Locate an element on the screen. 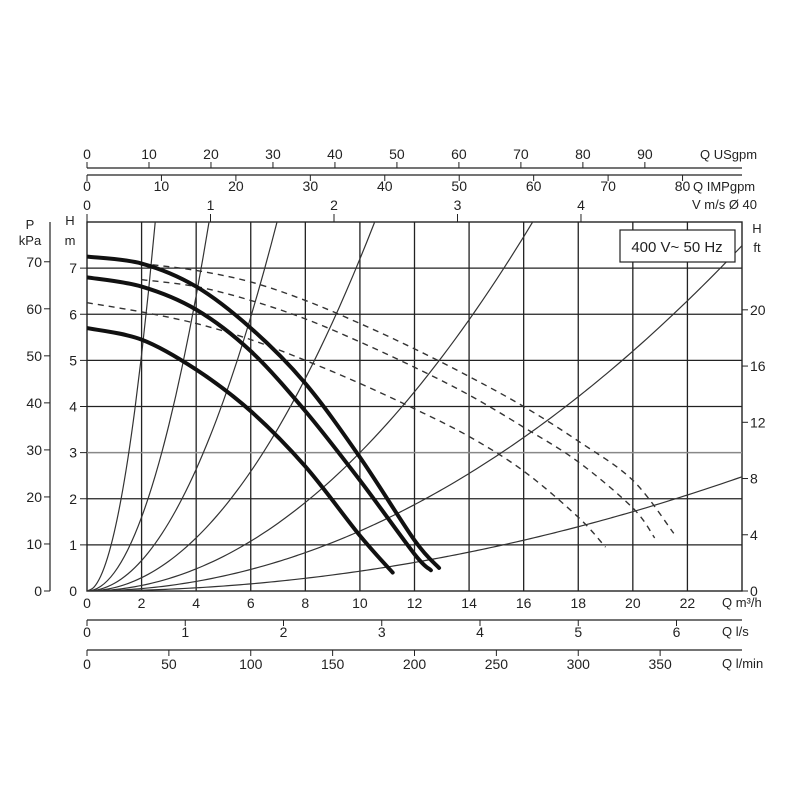 This screenshot has width=800, height=800. impgpm-tick-label: 80 is located at coordinates (683, 186).